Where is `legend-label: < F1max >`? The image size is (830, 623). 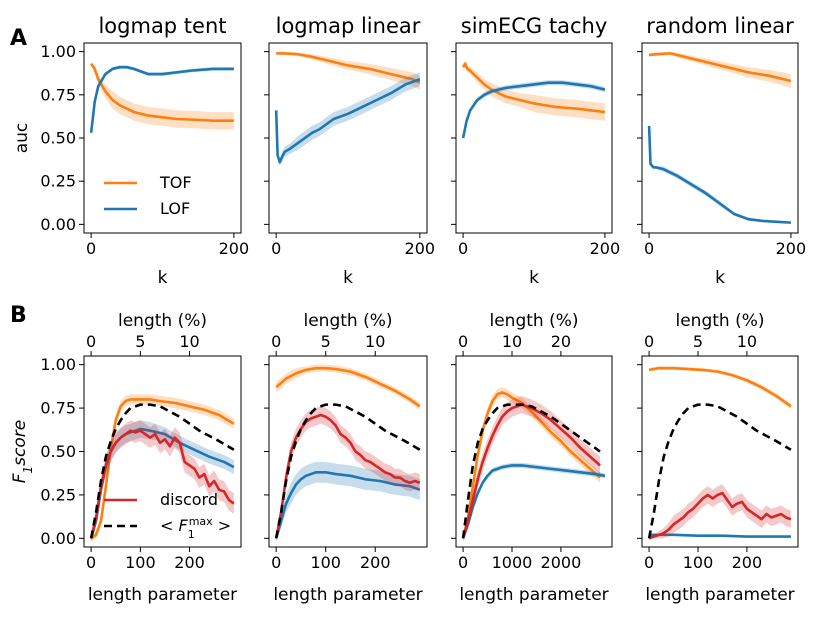
legend-label: < F1max > is located at coordinates (195, 528).